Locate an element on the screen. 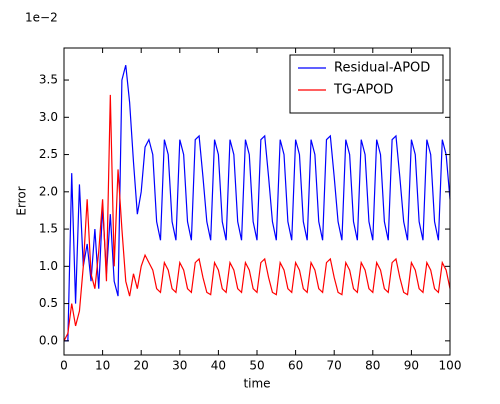  x-tick-label: 30 is located at coordinates (179, 366).